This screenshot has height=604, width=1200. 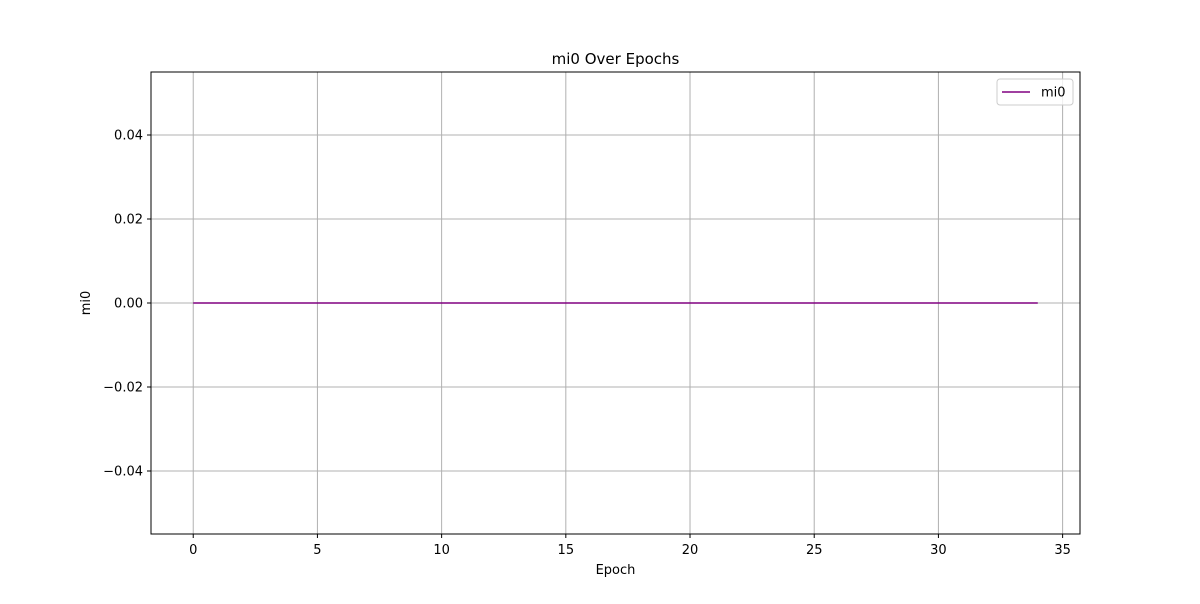 I want to click on x-tick-label: 30, so click(x=938, y=550).